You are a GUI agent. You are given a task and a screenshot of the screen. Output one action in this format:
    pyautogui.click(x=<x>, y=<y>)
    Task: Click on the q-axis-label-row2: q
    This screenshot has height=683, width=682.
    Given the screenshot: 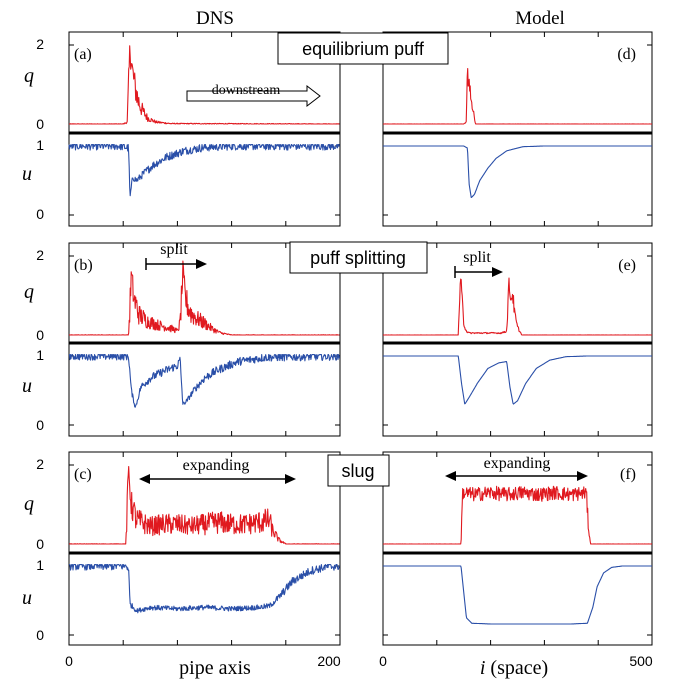 What is the action you would take?
    pyautogui.click(x=29, y=292)
    